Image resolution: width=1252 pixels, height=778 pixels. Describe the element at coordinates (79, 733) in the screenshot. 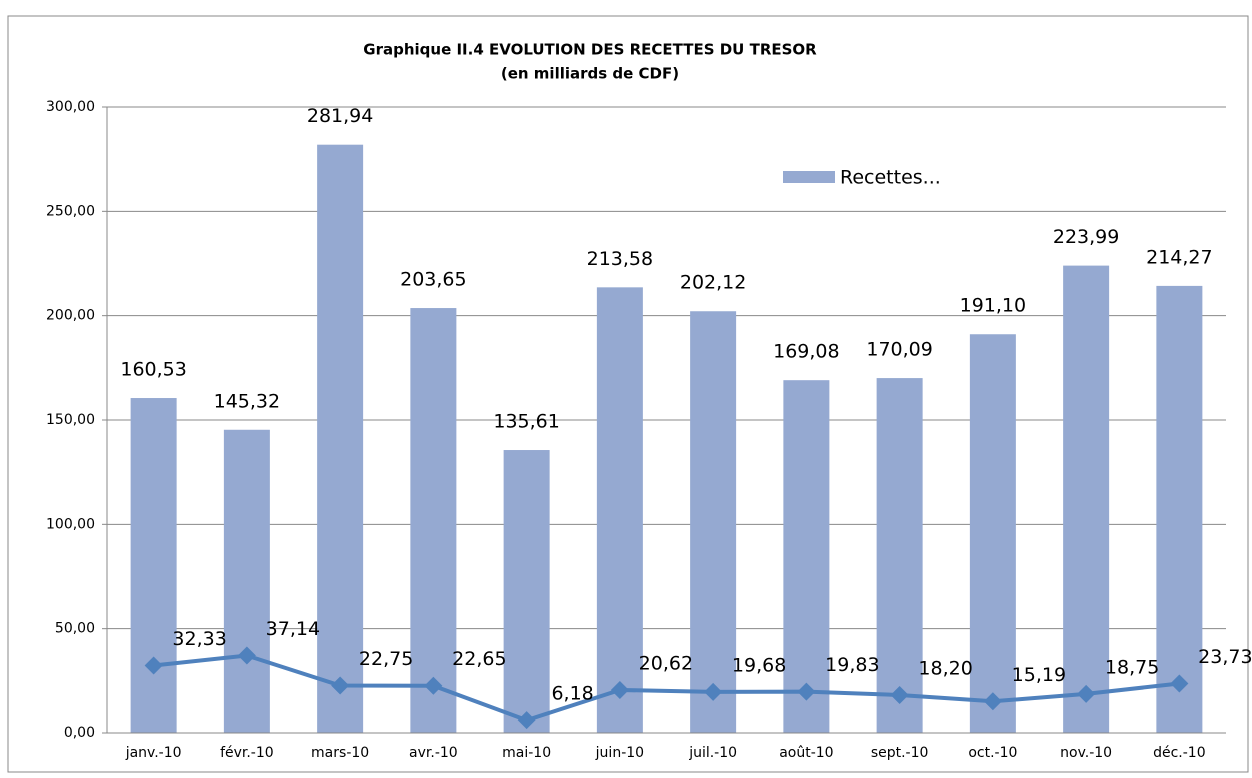

I see `y-tick-label: 0,00` at that location.